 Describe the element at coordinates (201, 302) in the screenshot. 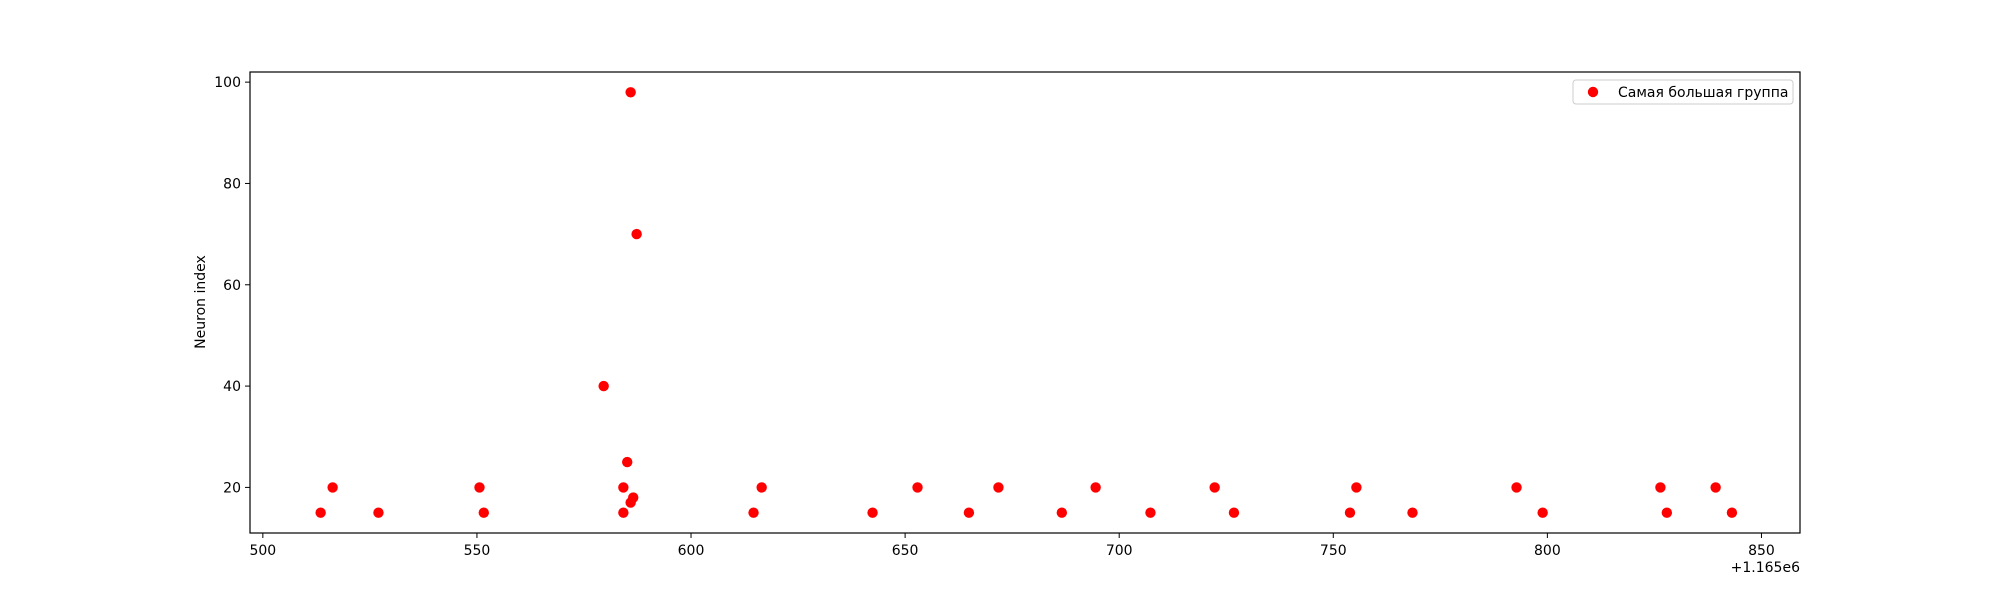

I see `y-axis-label: Neuron index` at that location.